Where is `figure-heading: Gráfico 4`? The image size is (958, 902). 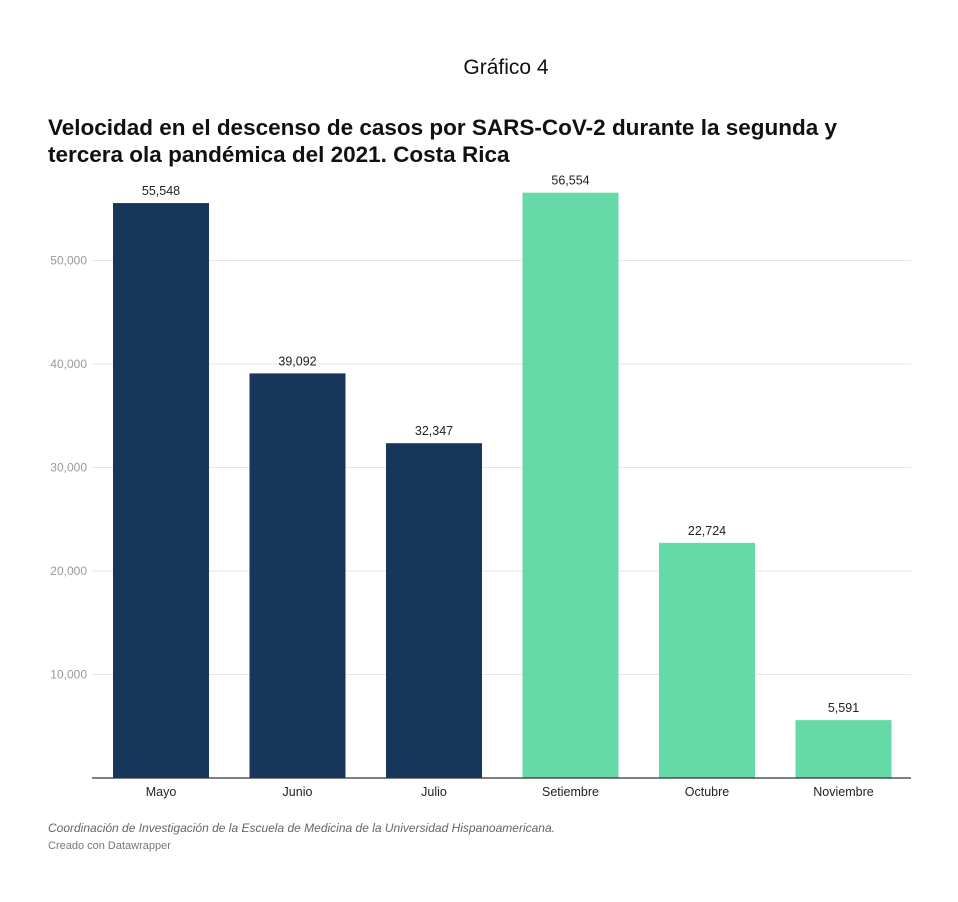
figure-heading: Gráfico 4 is located at coordinates (506, 67).